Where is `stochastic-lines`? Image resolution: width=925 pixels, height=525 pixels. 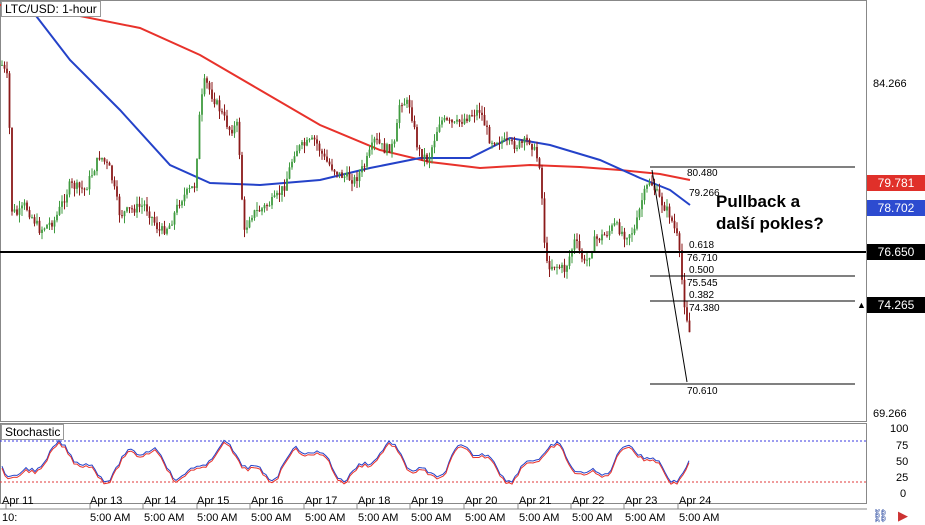
stochastic-lines is located at coordinates (345, 462).